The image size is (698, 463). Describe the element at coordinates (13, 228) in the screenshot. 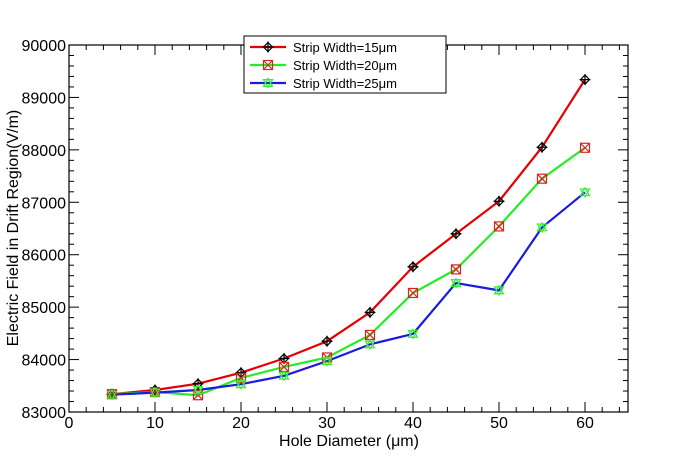

I see `y-axis-title: Electric Field in Drift Region(V/m)` at that location.